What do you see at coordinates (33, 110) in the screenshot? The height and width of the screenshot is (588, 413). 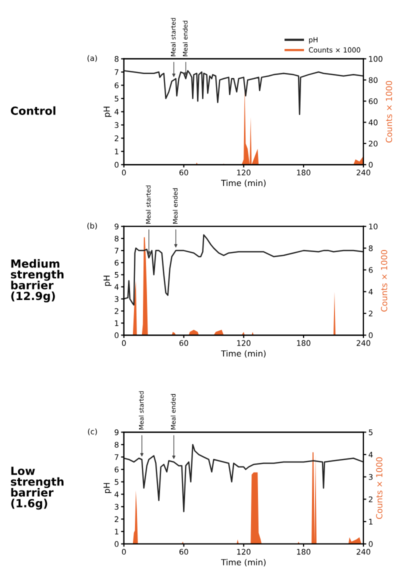 I see `text: Control` at bounding box center [33, 110].